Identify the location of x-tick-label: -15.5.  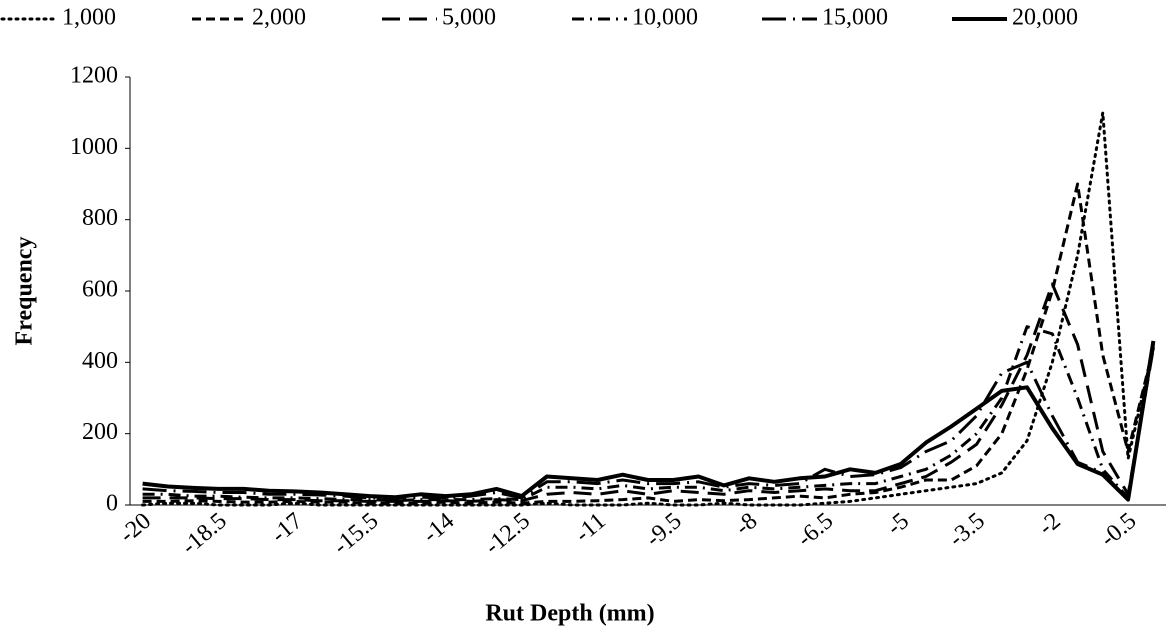
(355, 534).